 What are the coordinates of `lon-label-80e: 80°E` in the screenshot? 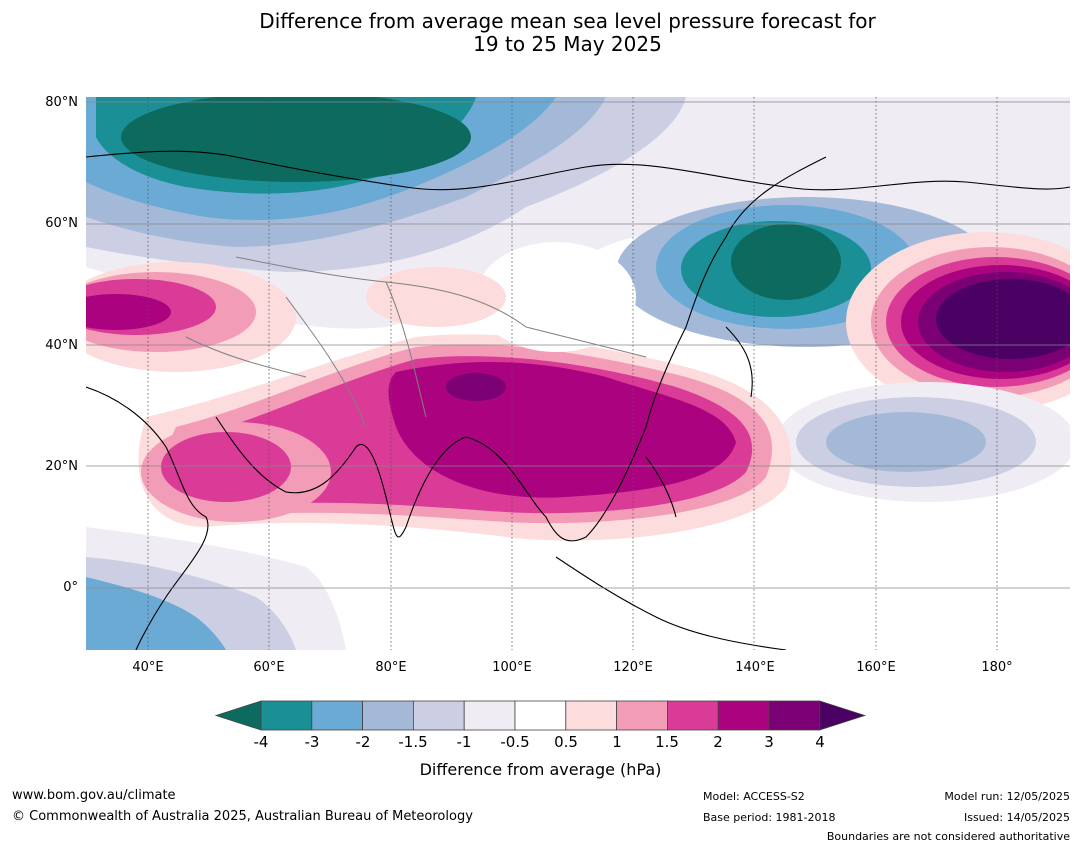 It's located at (391, 667).